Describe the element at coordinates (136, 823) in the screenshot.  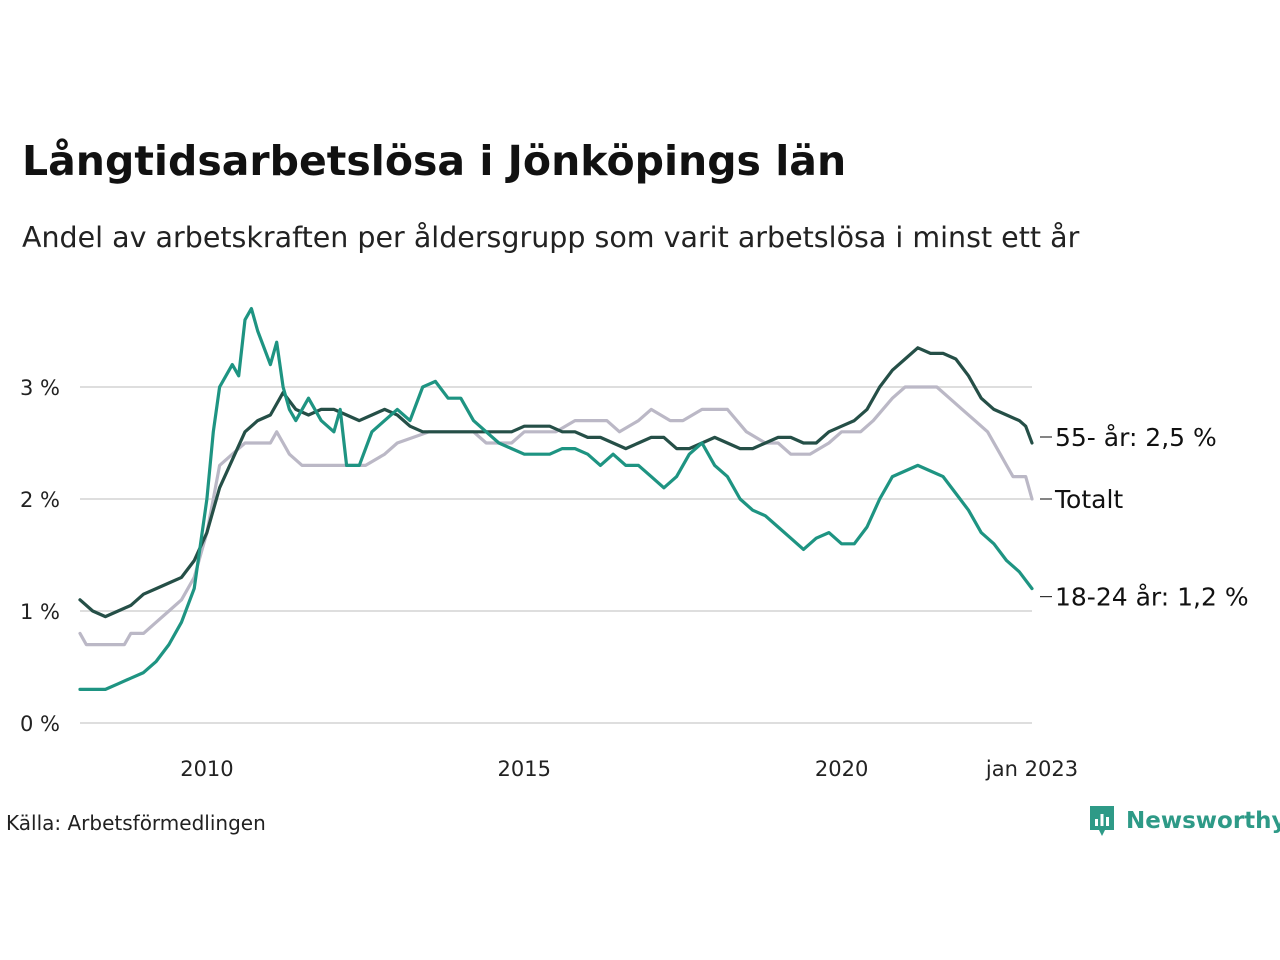
I see `source-note: Källa: Arbetsförmedlingen` at that location.